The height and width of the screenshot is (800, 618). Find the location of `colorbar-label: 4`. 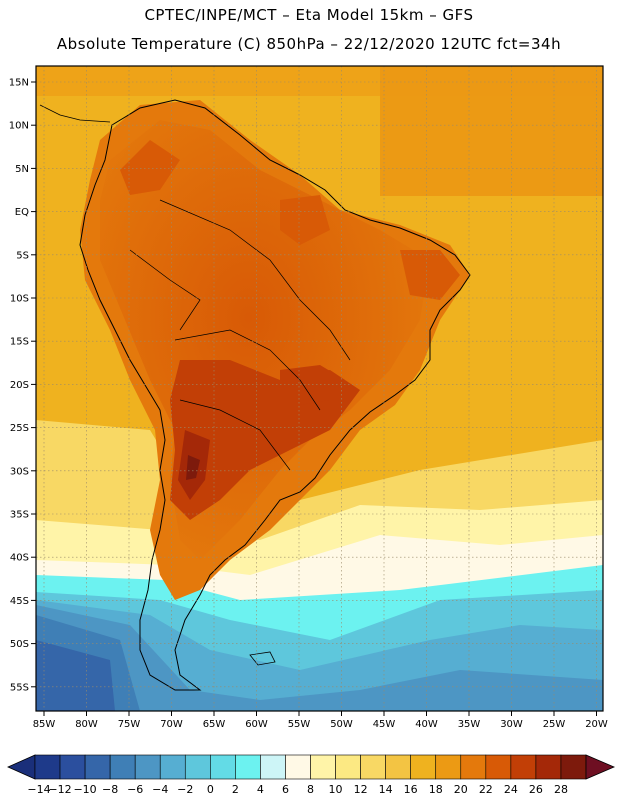

colorbar-label: 4 is located at coordinates (260, 789).